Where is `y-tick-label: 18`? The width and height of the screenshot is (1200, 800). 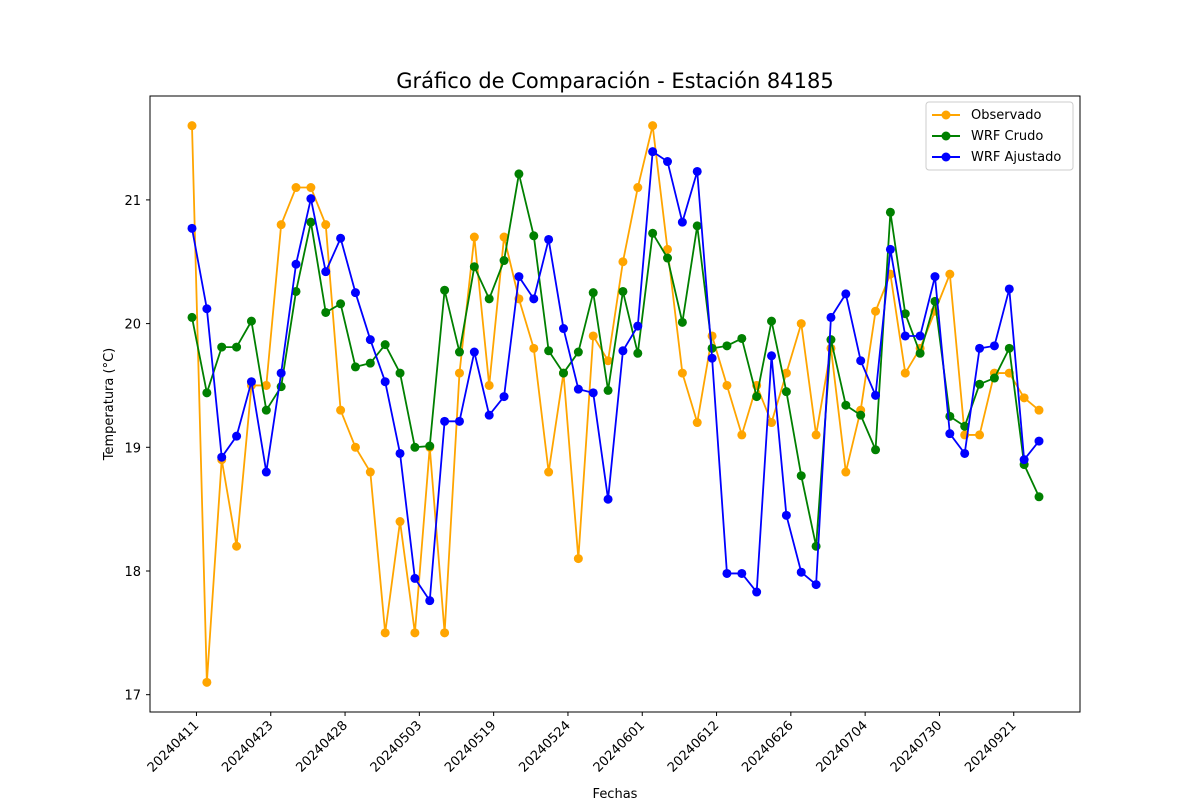 y-tick-label: 18 is located at coordinates (132, 572).